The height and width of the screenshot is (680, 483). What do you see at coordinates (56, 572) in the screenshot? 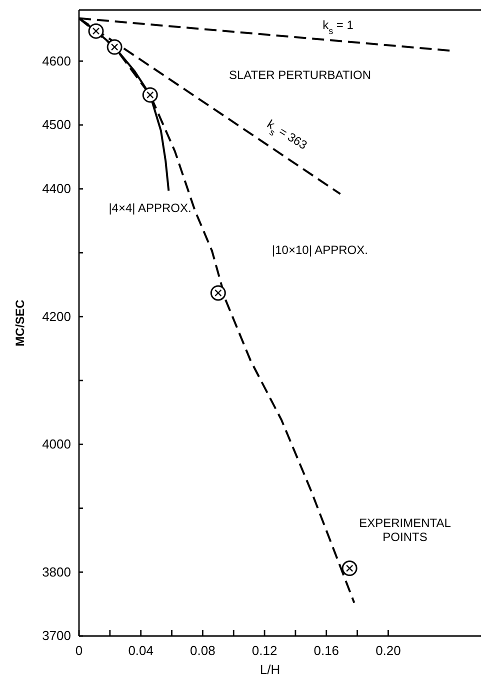
I see `y-tick-label: 3800` at bounding box center [56, 572].